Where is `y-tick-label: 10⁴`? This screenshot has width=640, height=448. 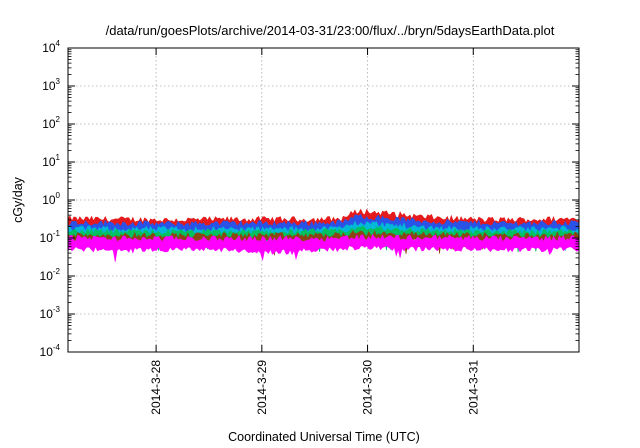
y-tick-label: 10⁴ is located at coordinates (51, 47).